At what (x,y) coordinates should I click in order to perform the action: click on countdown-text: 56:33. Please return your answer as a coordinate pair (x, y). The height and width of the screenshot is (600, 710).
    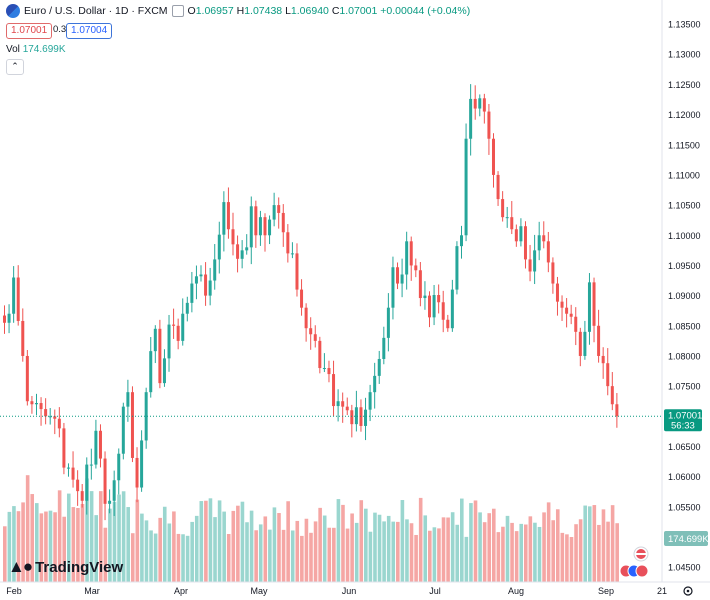
    Looking at the image, I should click on (683, 425).